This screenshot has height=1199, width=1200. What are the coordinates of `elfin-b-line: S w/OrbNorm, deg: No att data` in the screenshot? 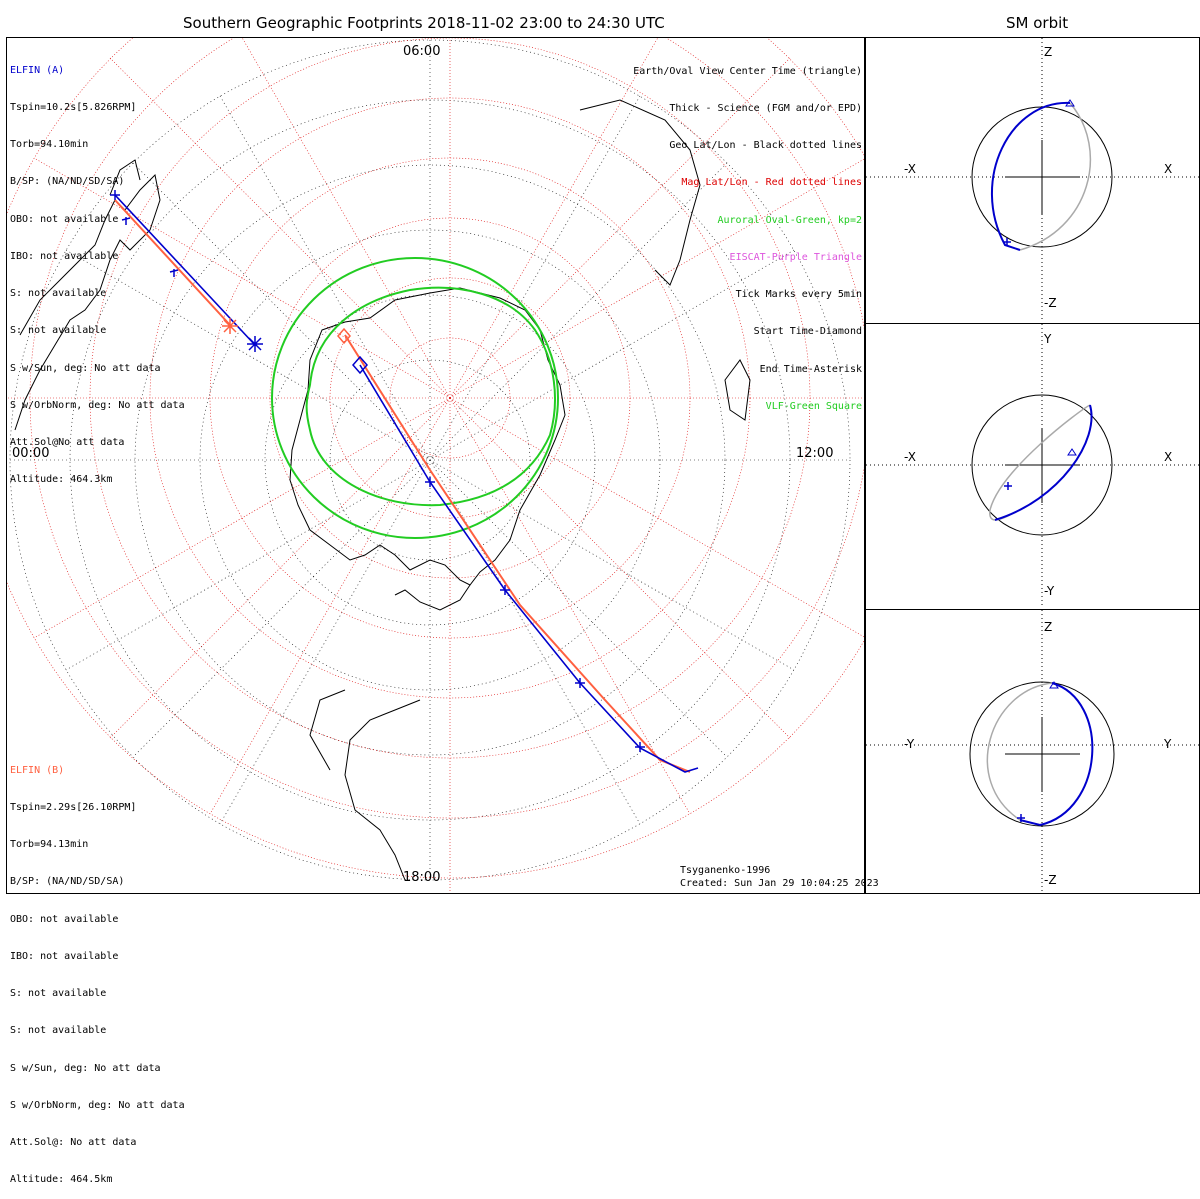 It's located at (97, 1105).